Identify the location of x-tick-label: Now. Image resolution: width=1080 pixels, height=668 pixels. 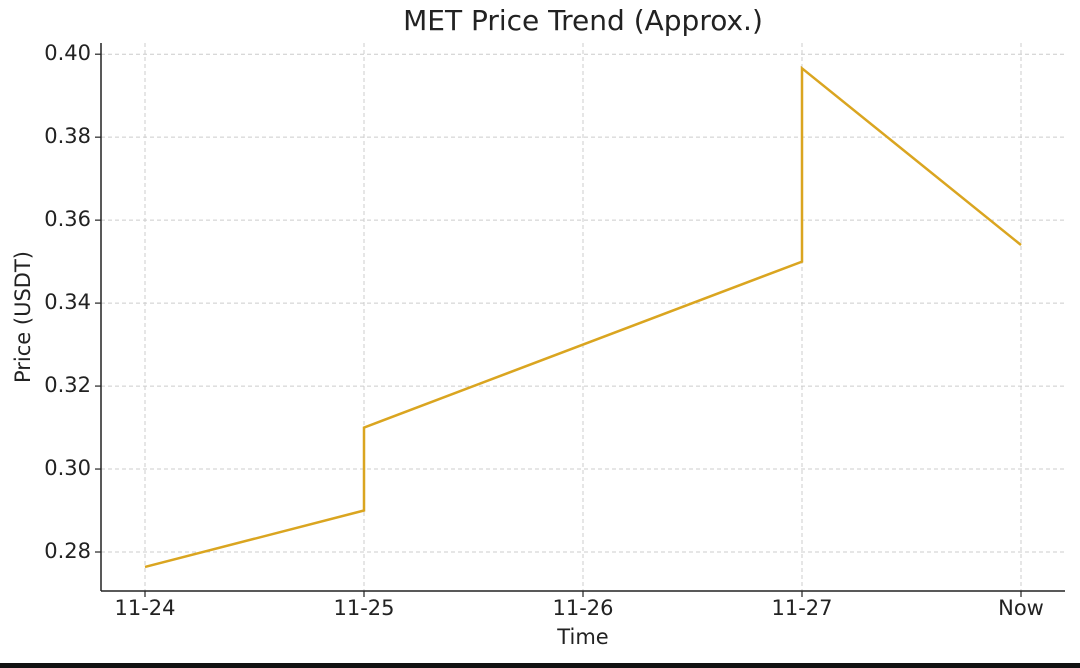
(1021, 608).